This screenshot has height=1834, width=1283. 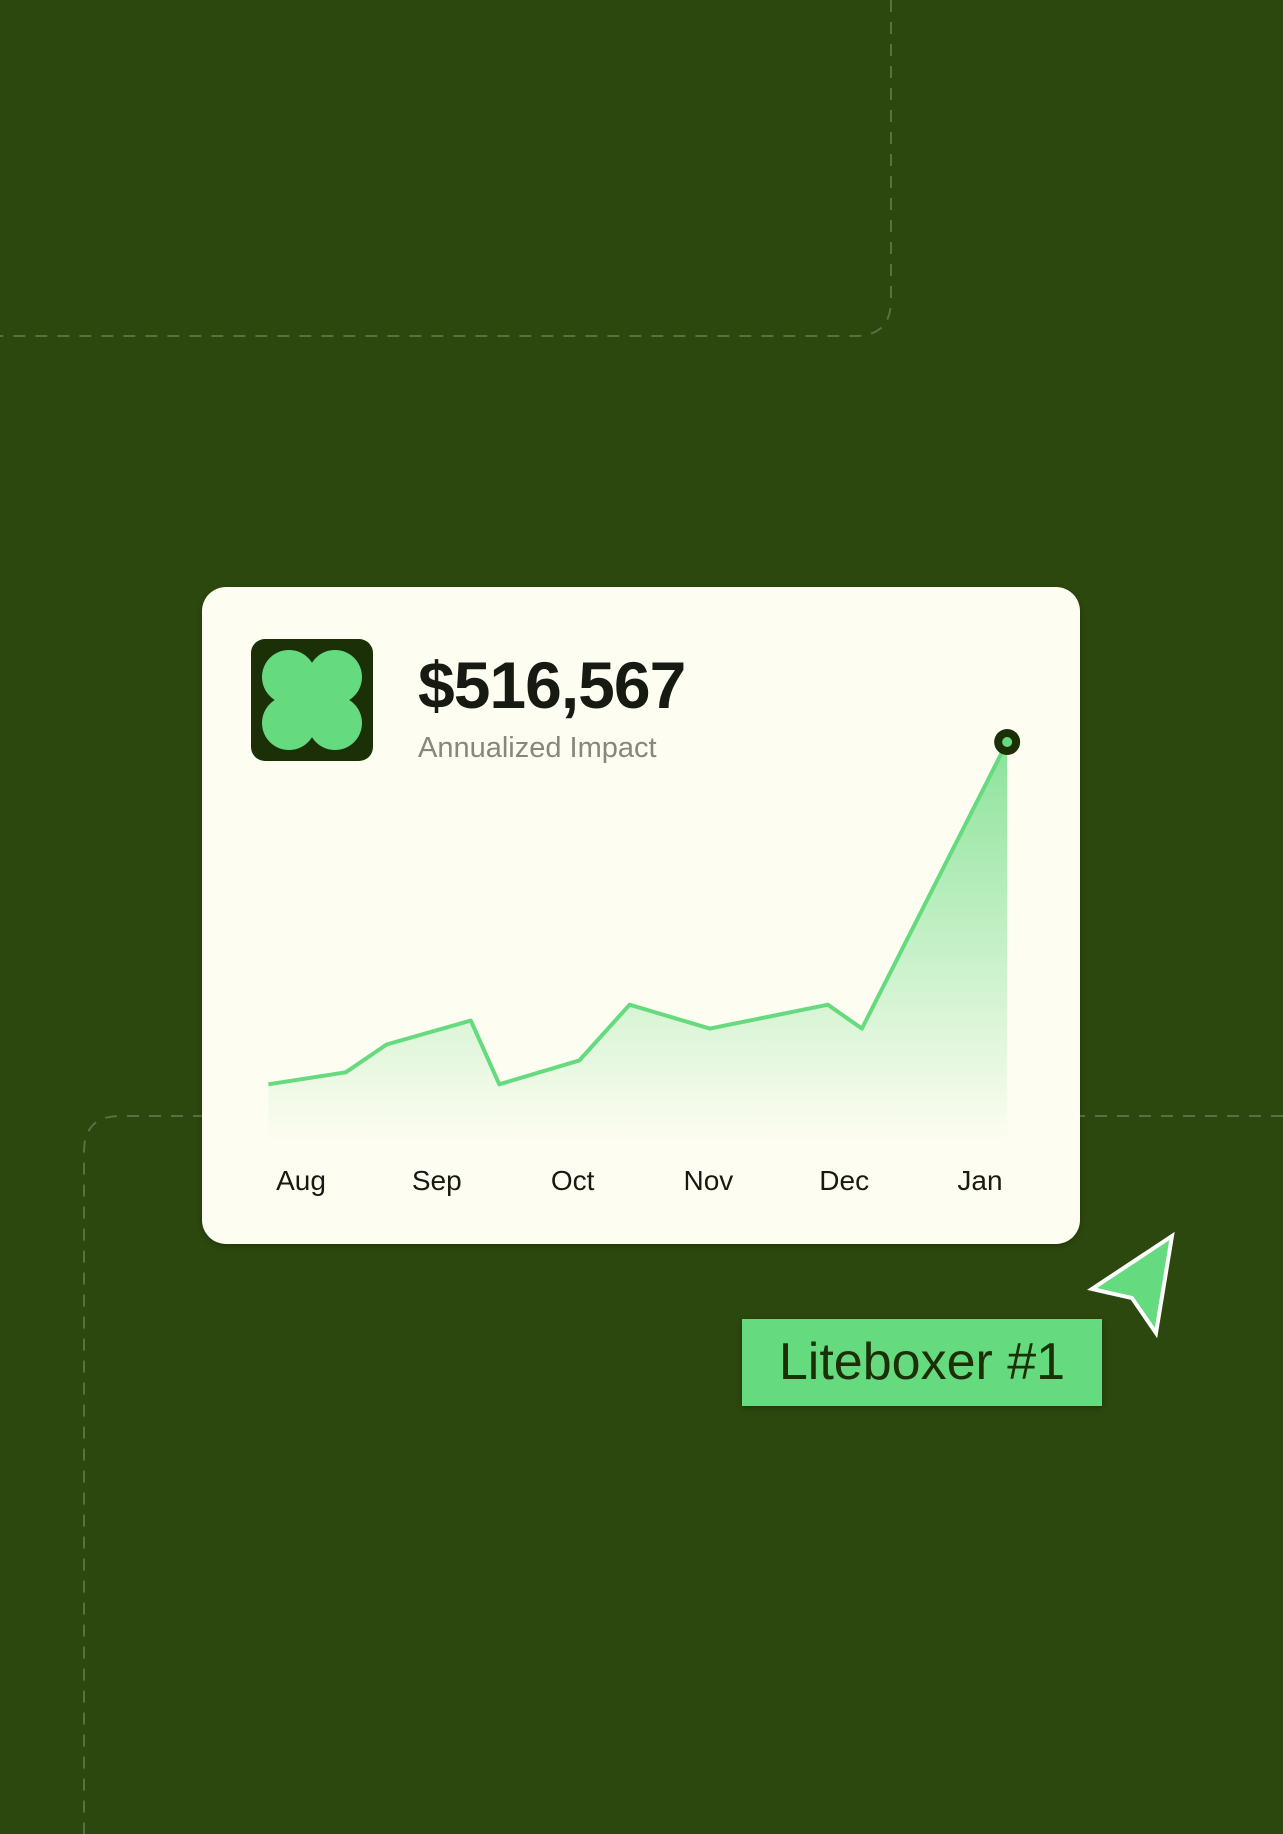 I want to click on dashed-line-top, so click(x=446, y=168).